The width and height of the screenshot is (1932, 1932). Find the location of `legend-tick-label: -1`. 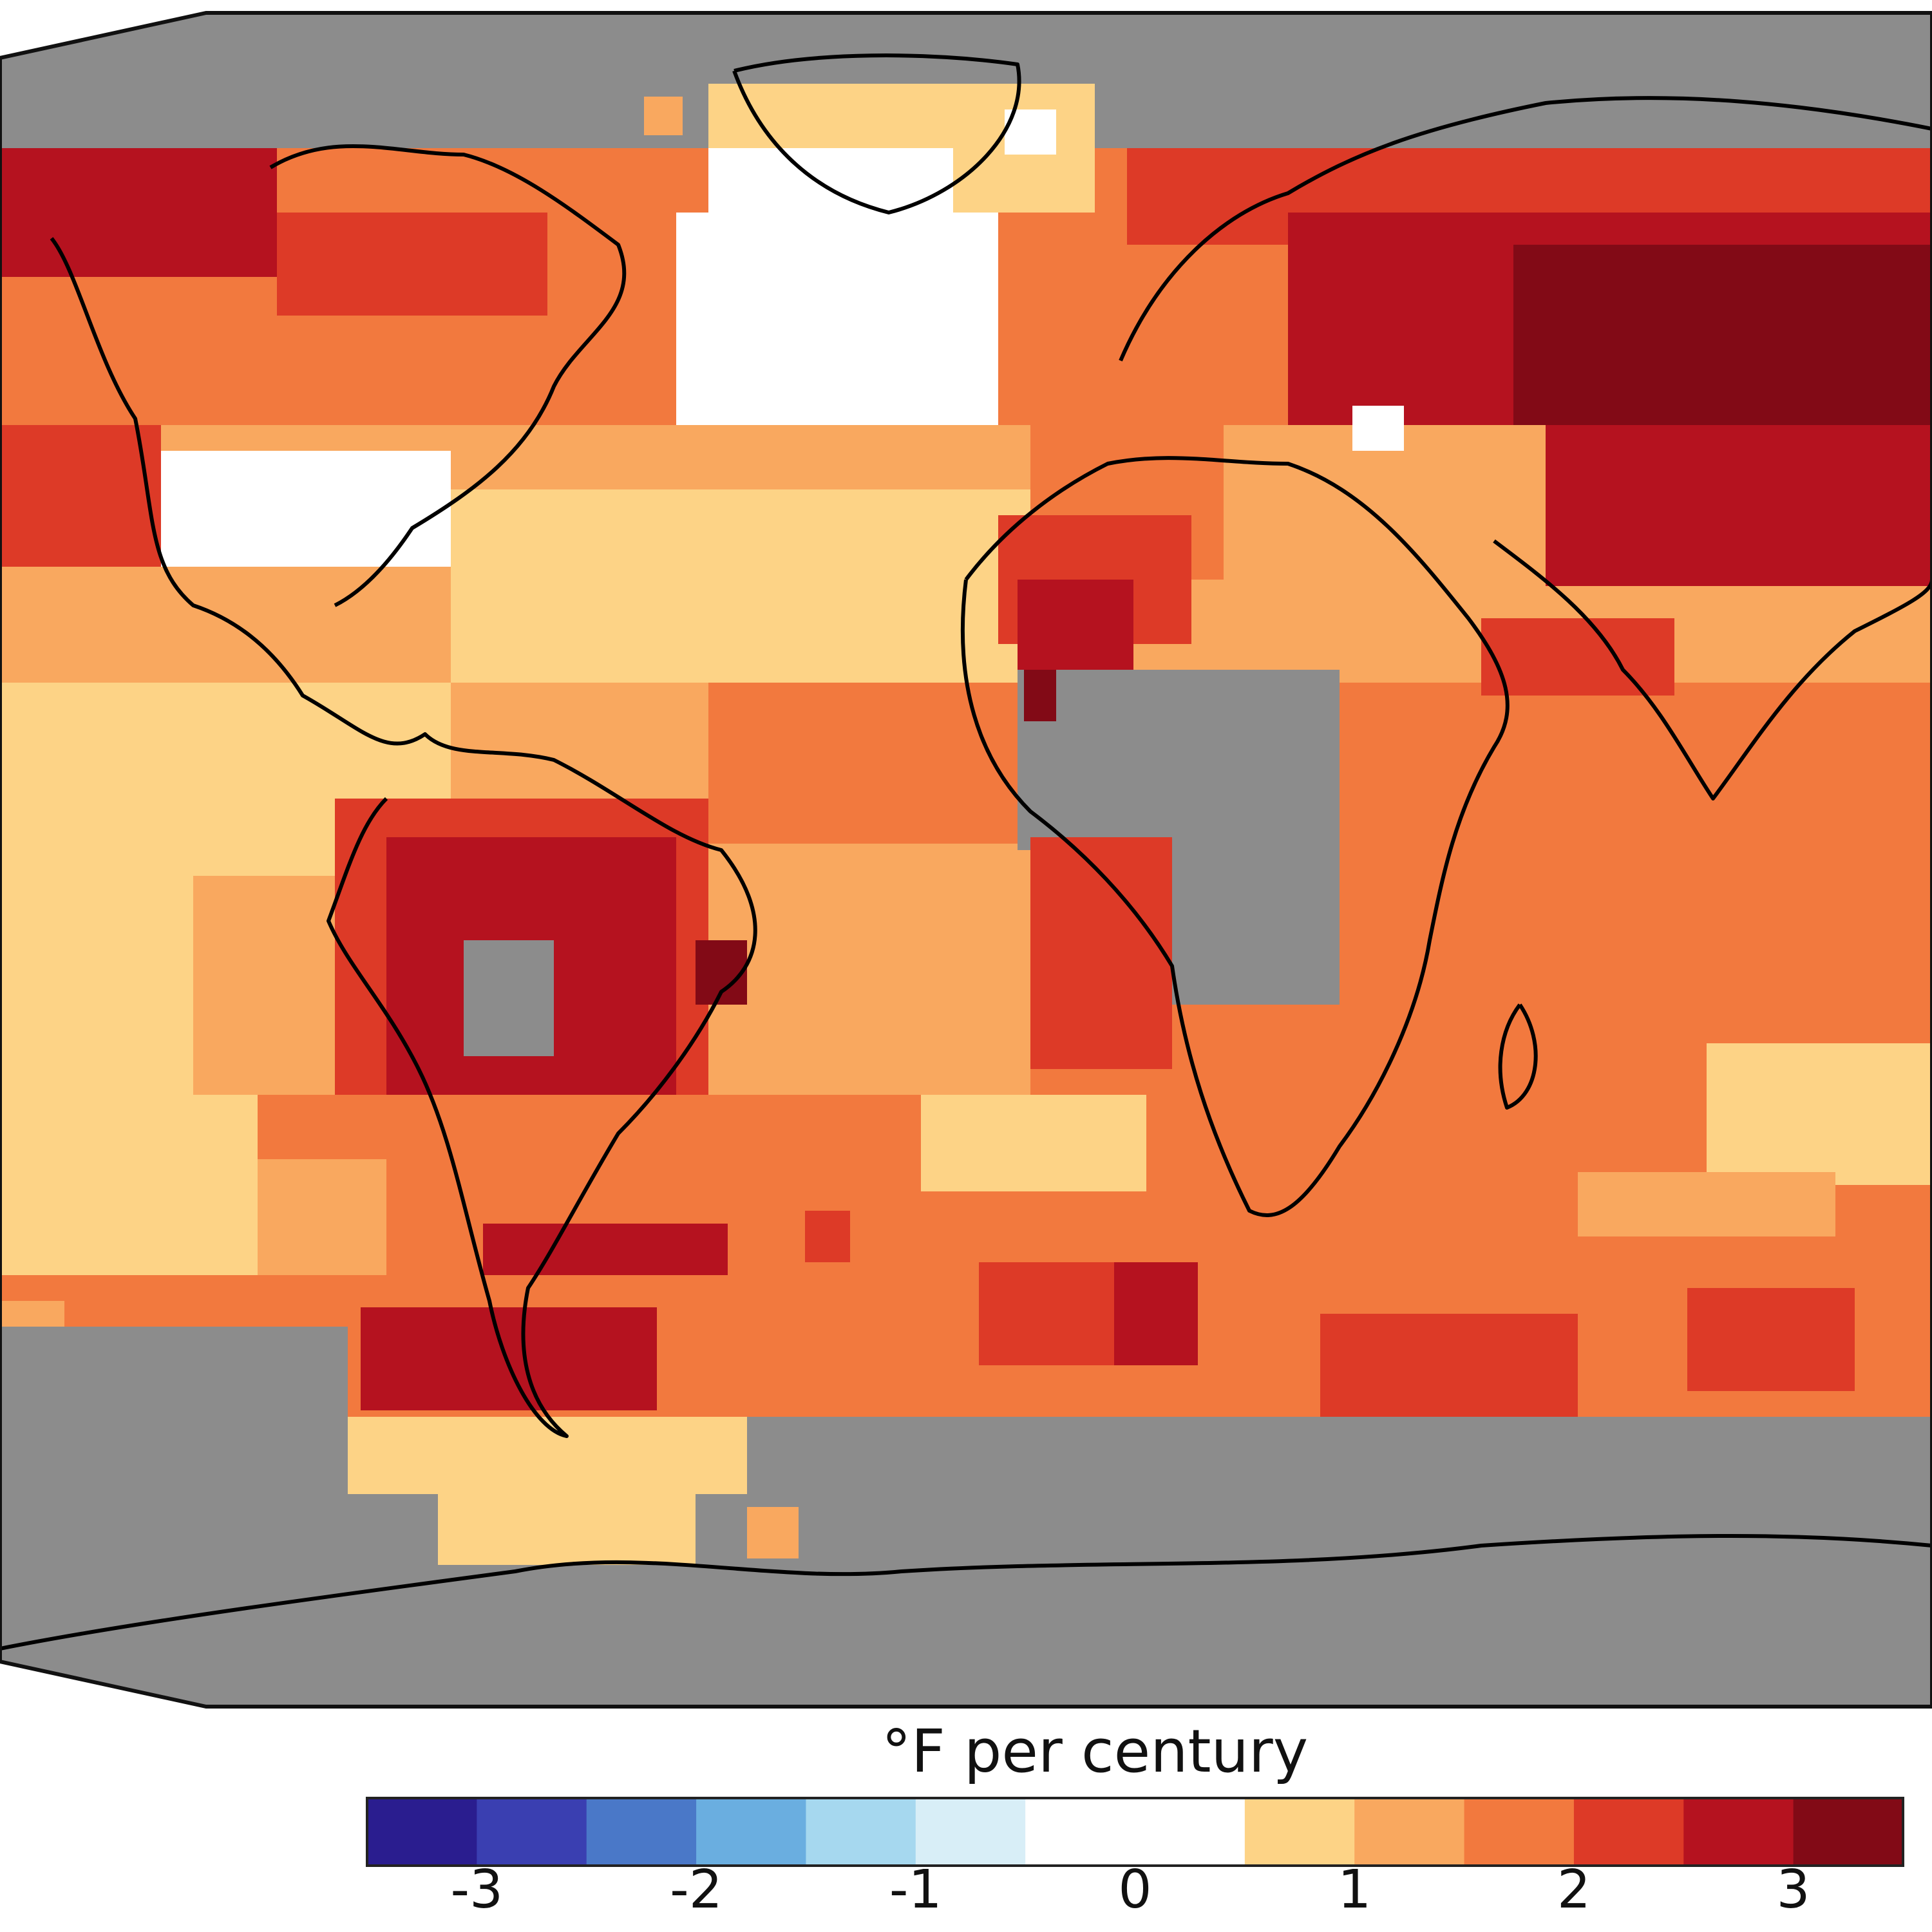

legend-tick-label: -1 is located at coordinates (915, 1890).